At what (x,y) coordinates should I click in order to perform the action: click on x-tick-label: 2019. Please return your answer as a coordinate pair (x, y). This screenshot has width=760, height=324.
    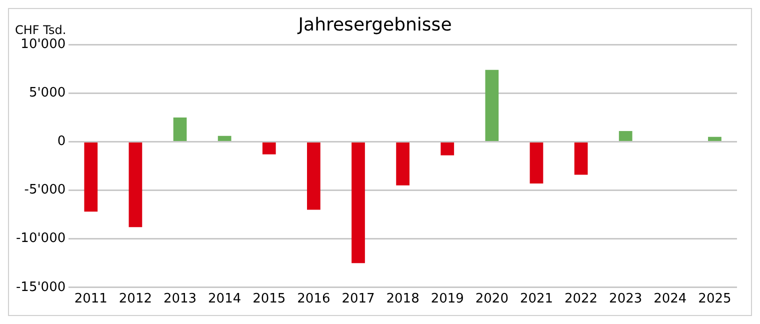
    Looking at the image, I should click on (447, 299).